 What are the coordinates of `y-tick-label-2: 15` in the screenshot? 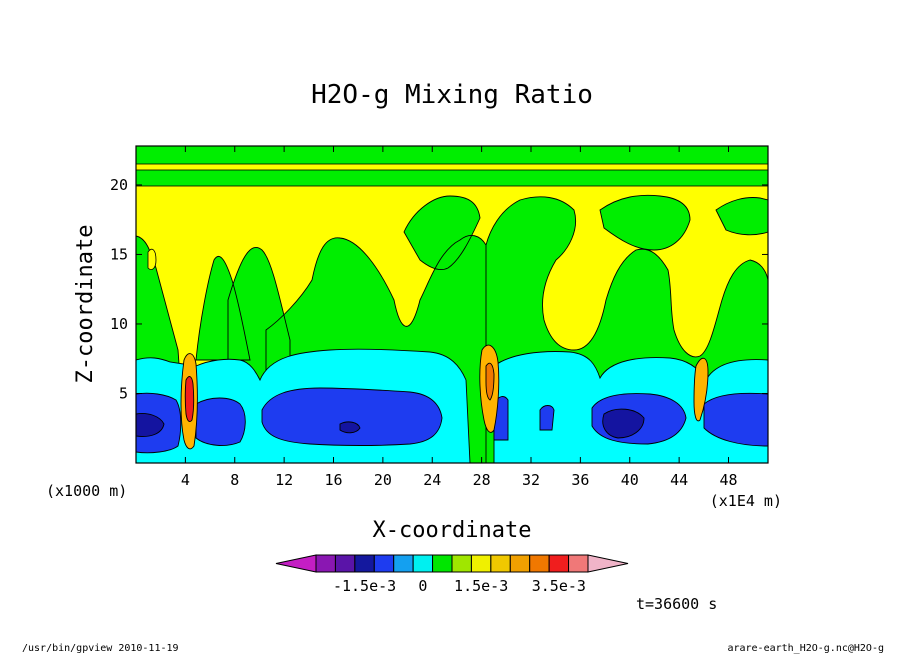 It's located at (119, 254).